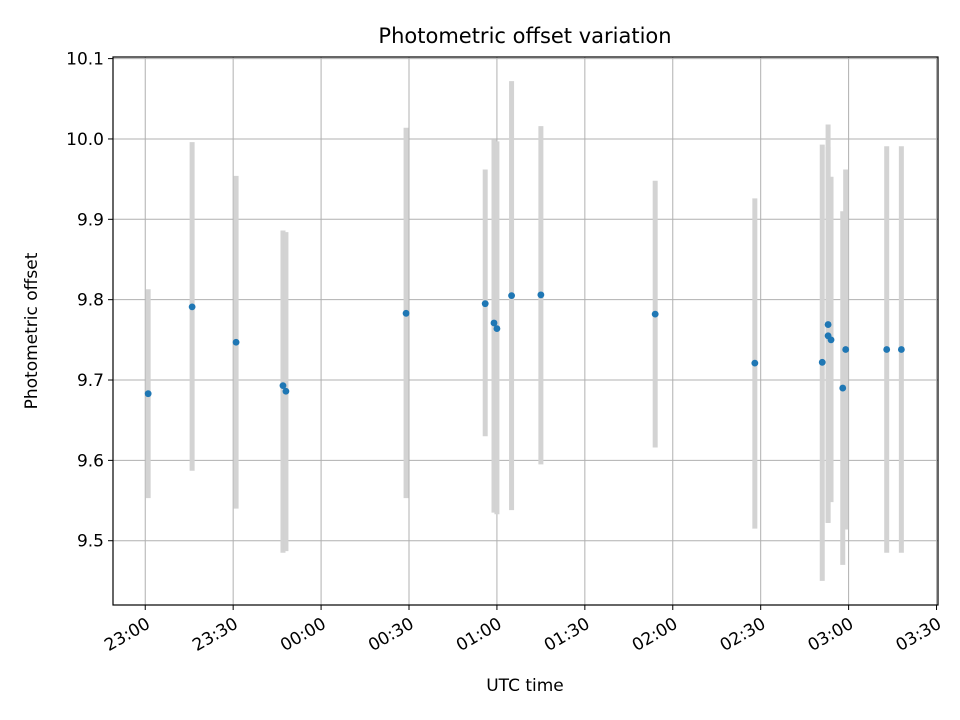  I want to click on y-tick-label: 9.6, so click(90, 461).